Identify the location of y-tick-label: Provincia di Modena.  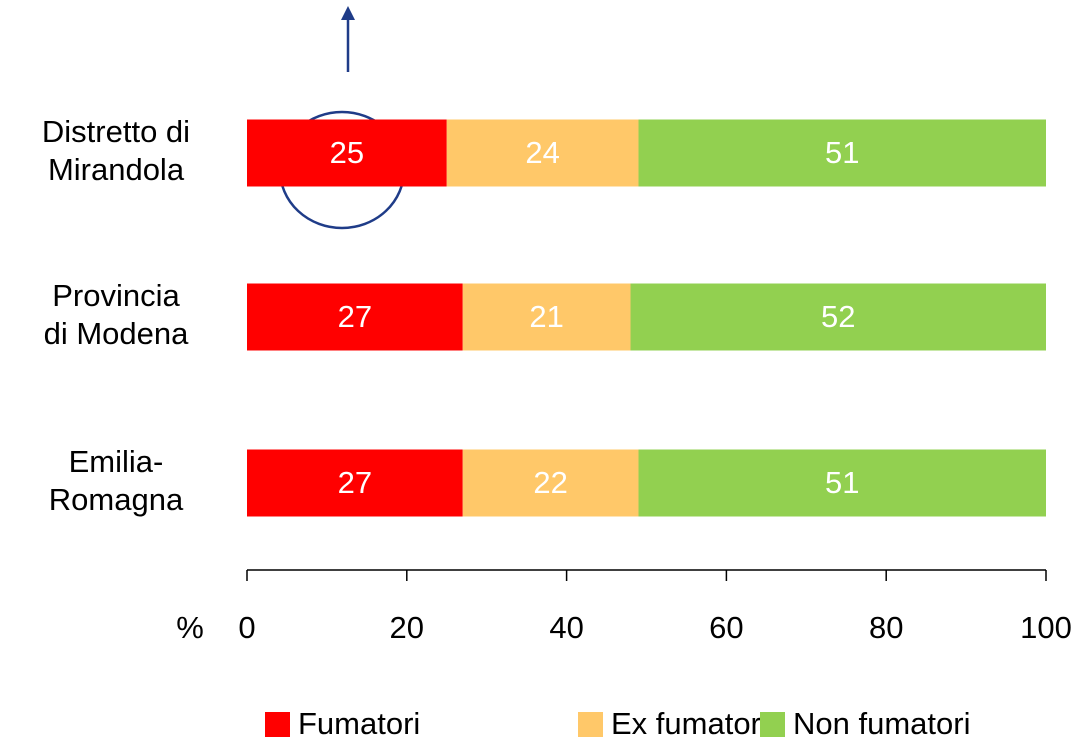
(117, 314).